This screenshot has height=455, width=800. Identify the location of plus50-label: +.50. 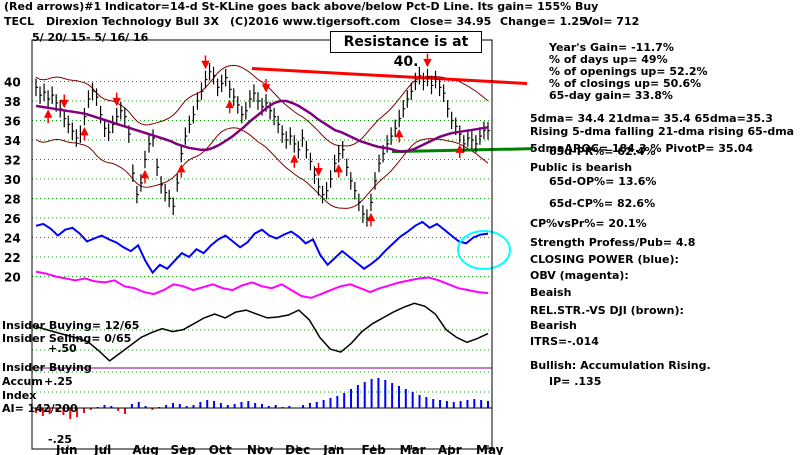
(62, 348).